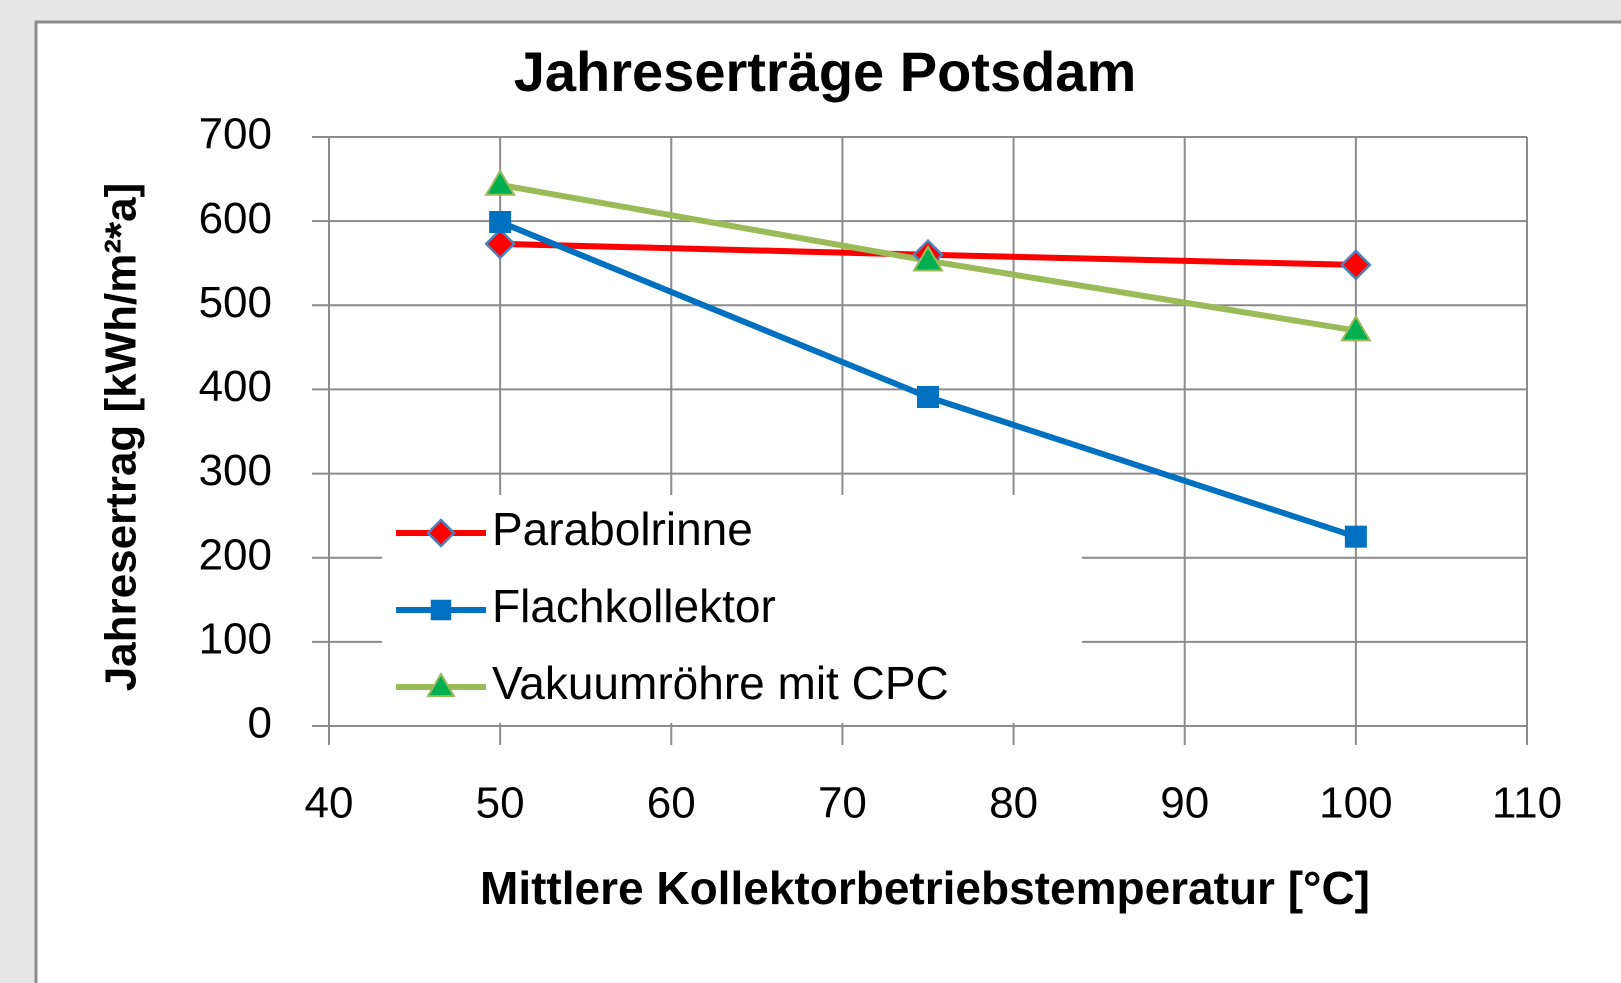  What do you see at coordinates (1184, 803) in the screenshot?
I see `x-tick-label: 90` at bounding box center [1184, 803].